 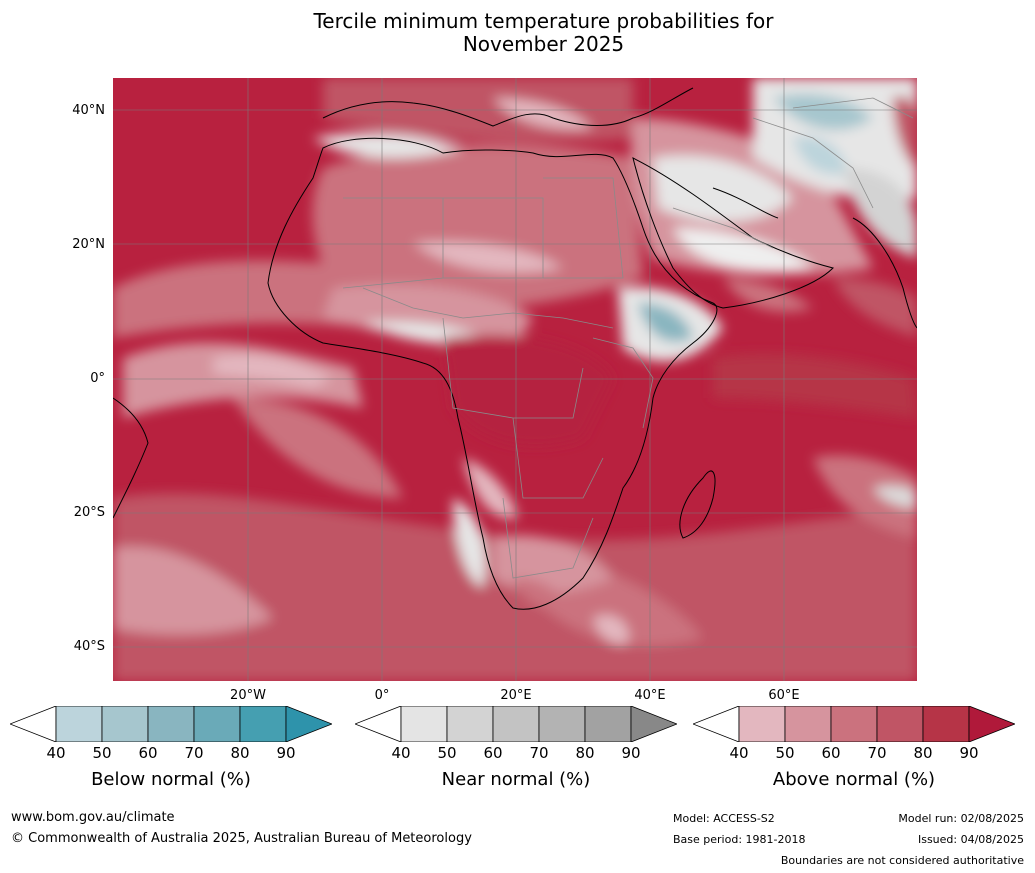 I want to click on colorbar-above, so click(x=854, y=724).